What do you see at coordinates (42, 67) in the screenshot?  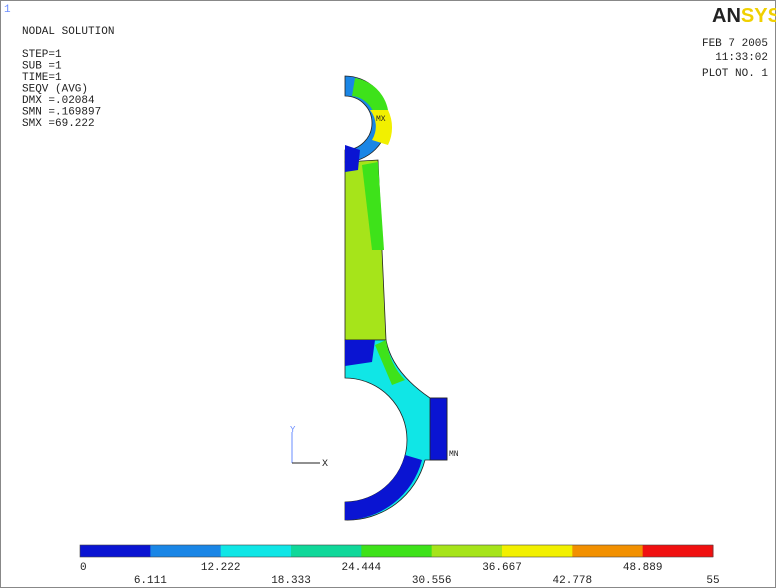 I see `info-line: SUB =1` at bounding box center [42, 67].